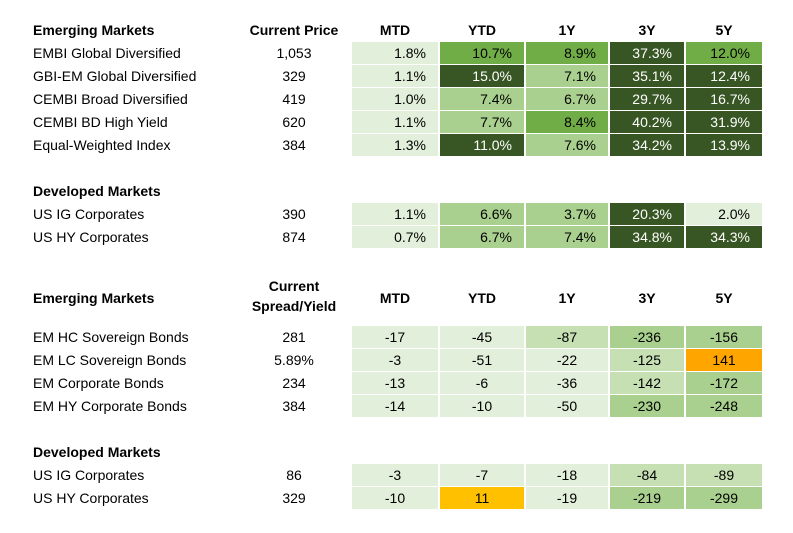 Image resolution: width=793 pixels, height=533 pixels. I want to click on cell-mtd: -13, so click(395, 383).